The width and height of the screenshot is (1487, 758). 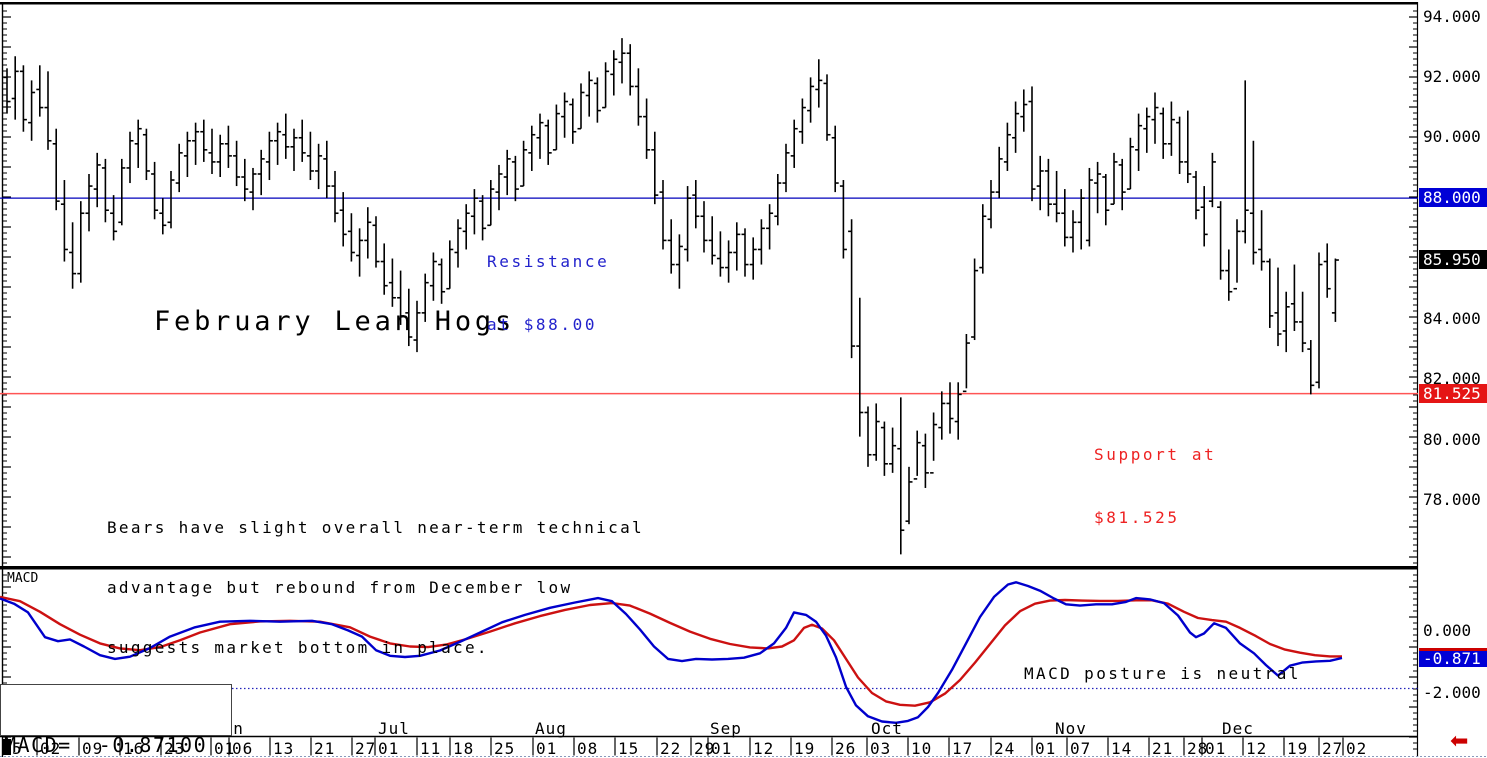 I want to click on axis-corner-marker, so click(x=6, y=747).